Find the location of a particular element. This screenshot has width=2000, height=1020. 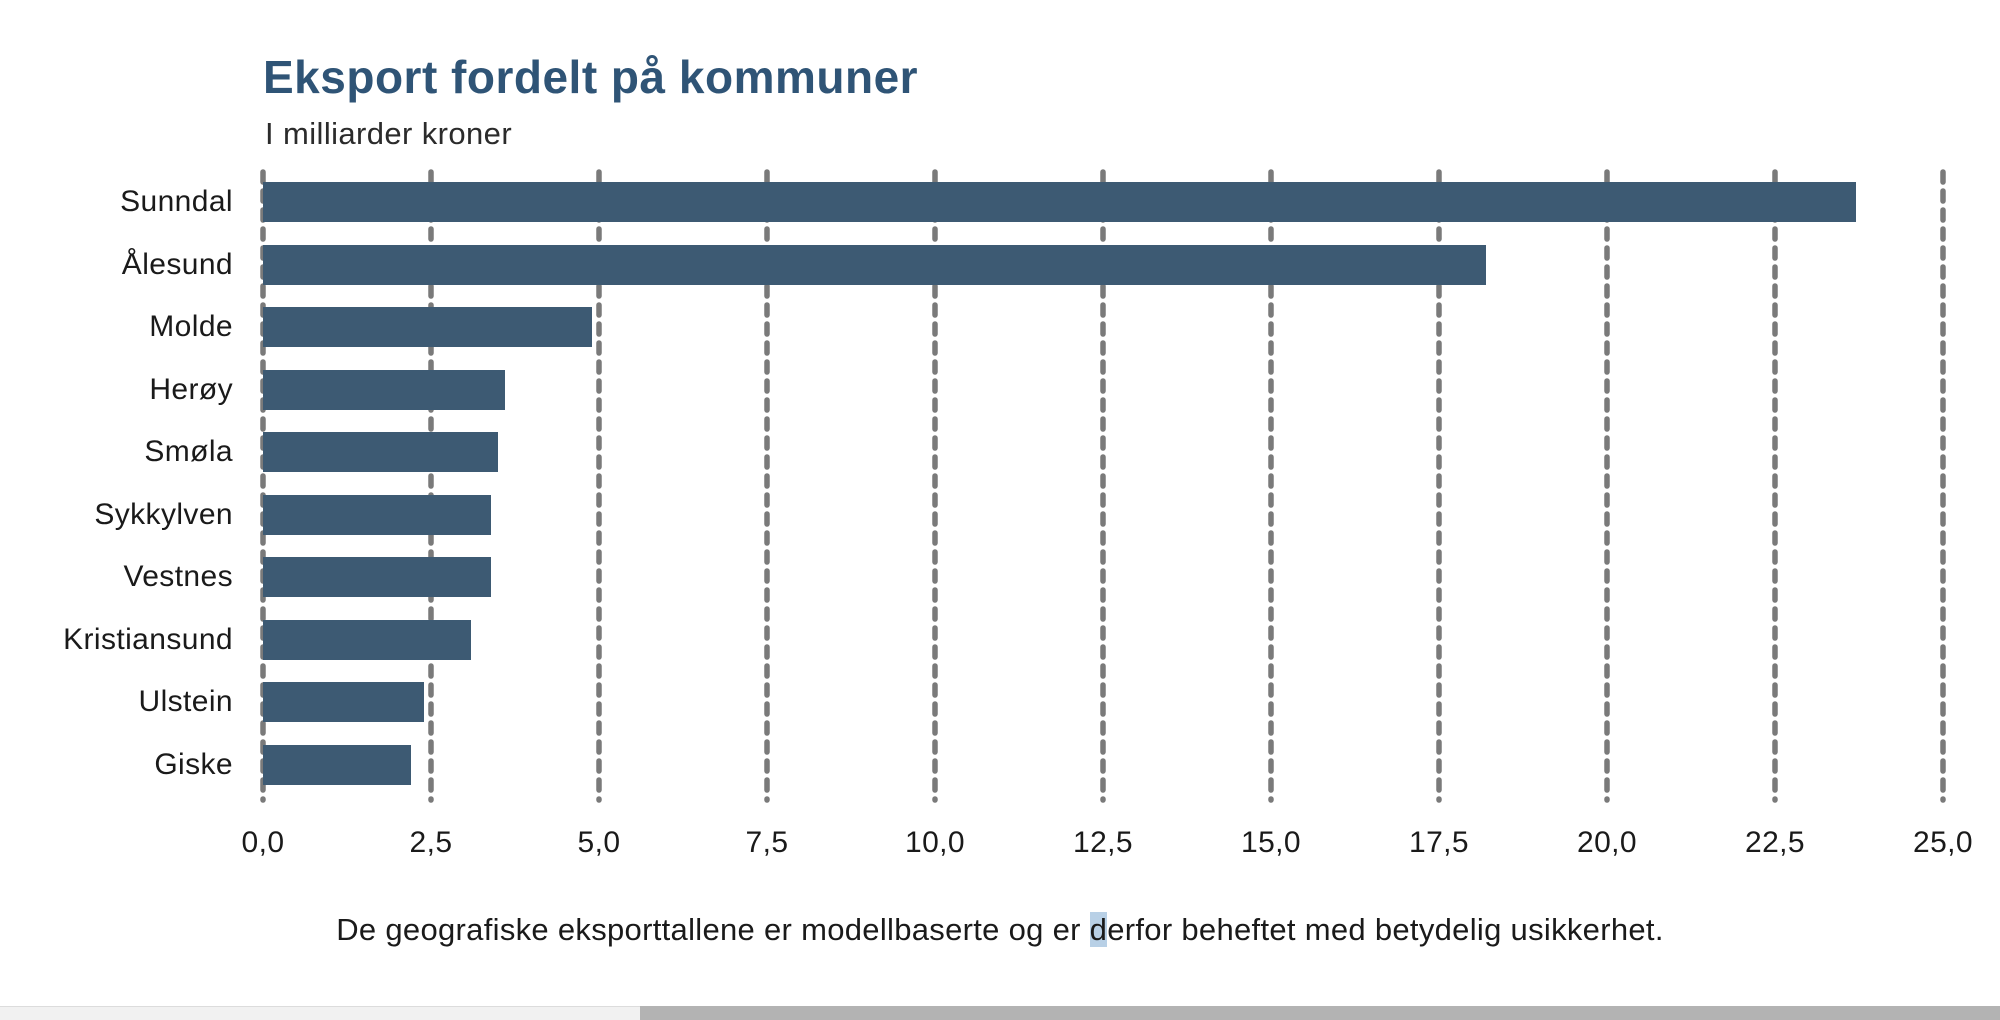

category-label: Vestnes is located at coordinates (178, 576).